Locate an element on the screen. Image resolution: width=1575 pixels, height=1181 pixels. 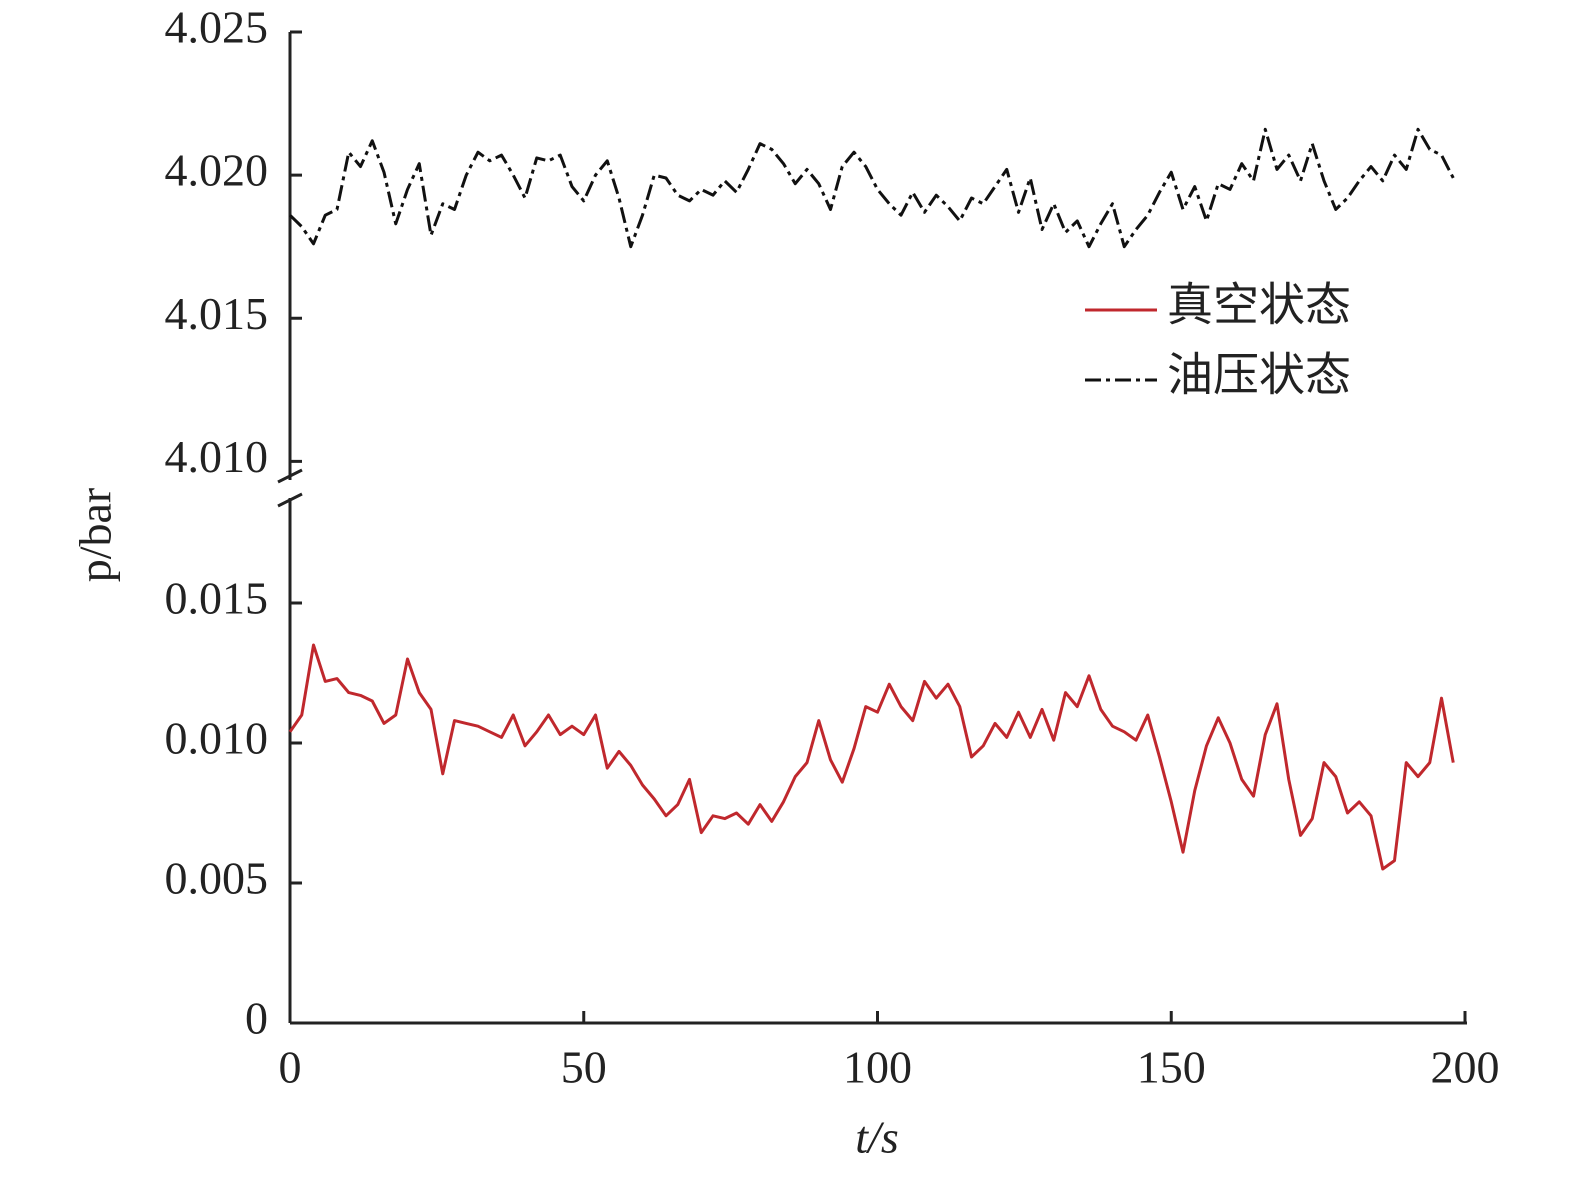
x-tick-label: 150 is located at coordinates (1171, 1067).